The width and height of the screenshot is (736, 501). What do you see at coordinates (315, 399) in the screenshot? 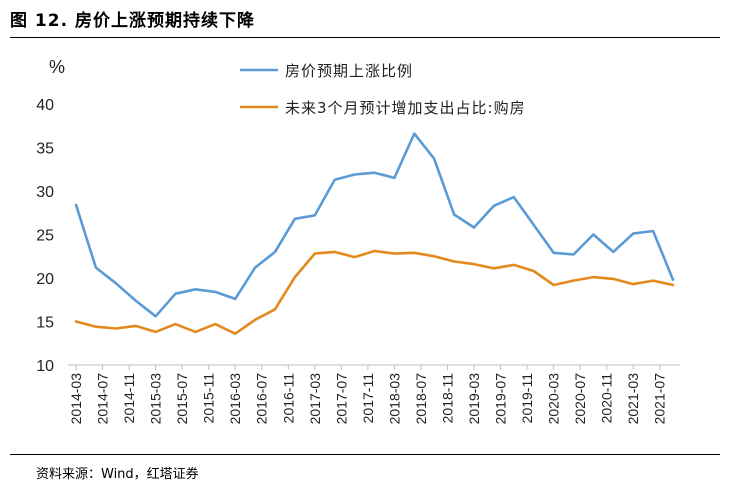
I see `x-tick-label: 2017-03` at bounding box center [315, 399].